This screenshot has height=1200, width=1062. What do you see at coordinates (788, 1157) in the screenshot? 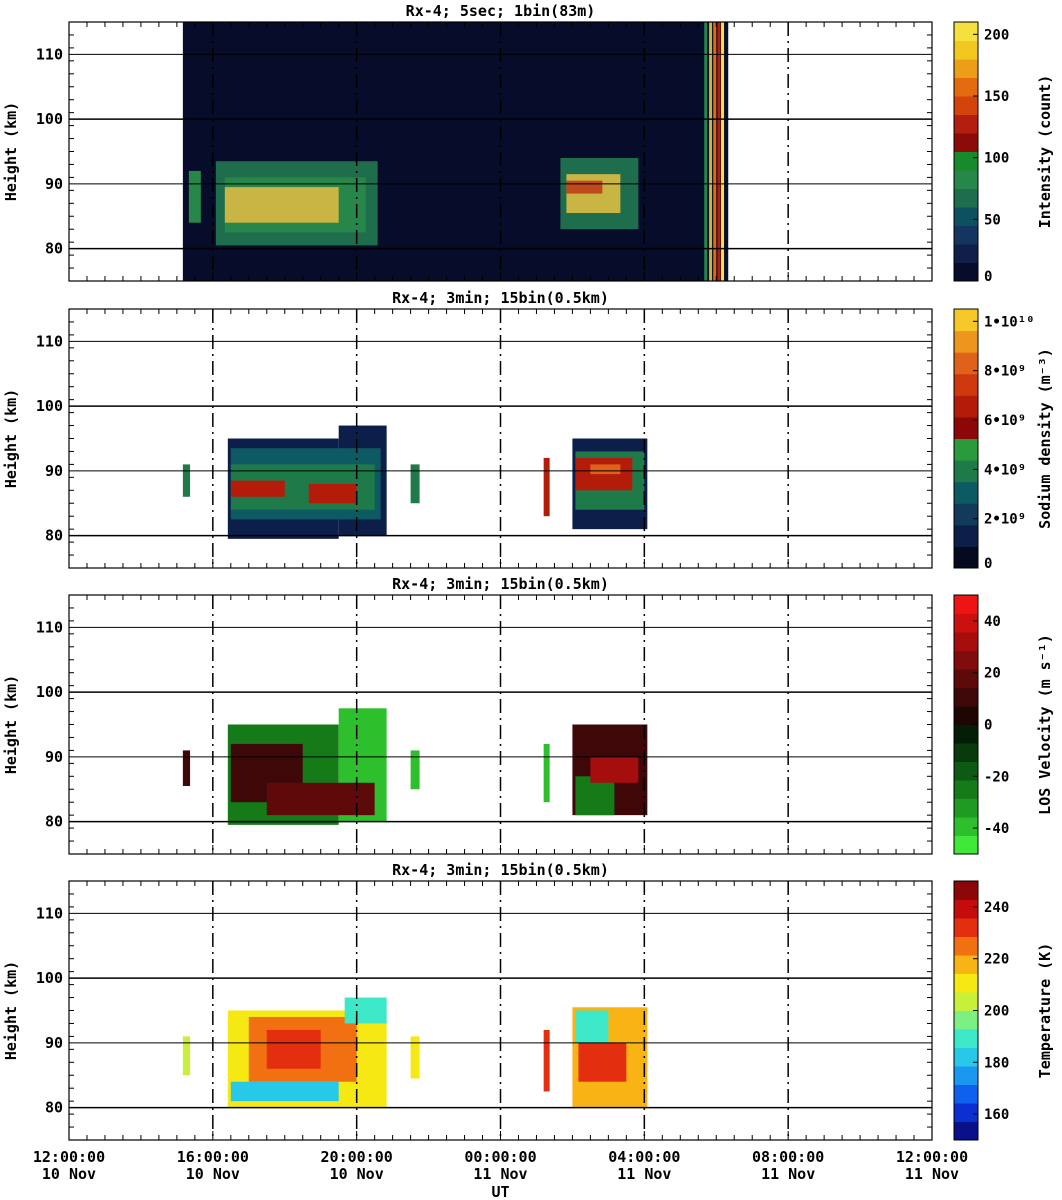
I see `x-tick-time-label: 08:00:00` at bounding box center [788, 1157].